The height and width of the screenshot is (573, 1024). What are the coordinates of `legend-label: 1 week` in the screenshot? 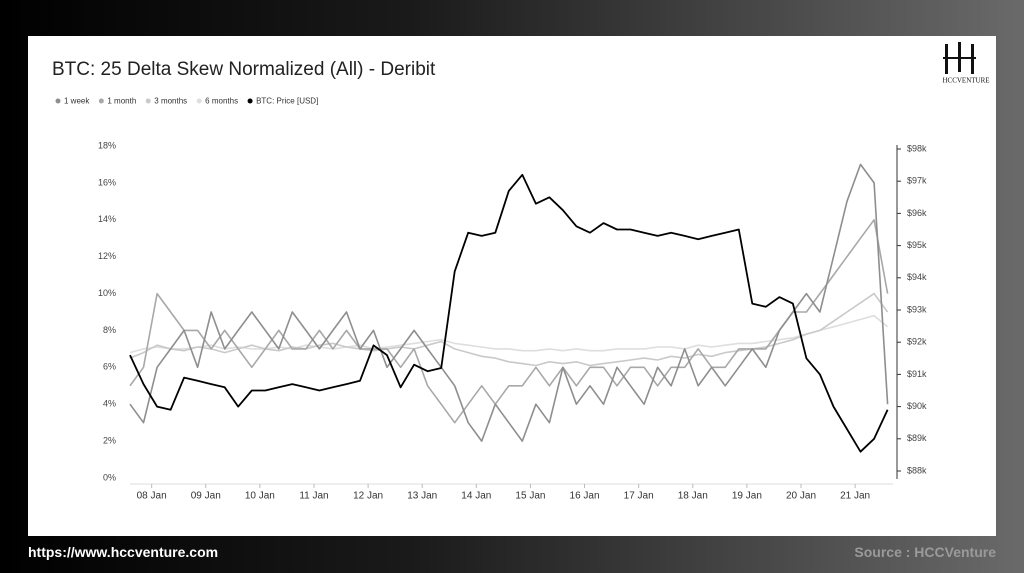 It's located at (77, 101).